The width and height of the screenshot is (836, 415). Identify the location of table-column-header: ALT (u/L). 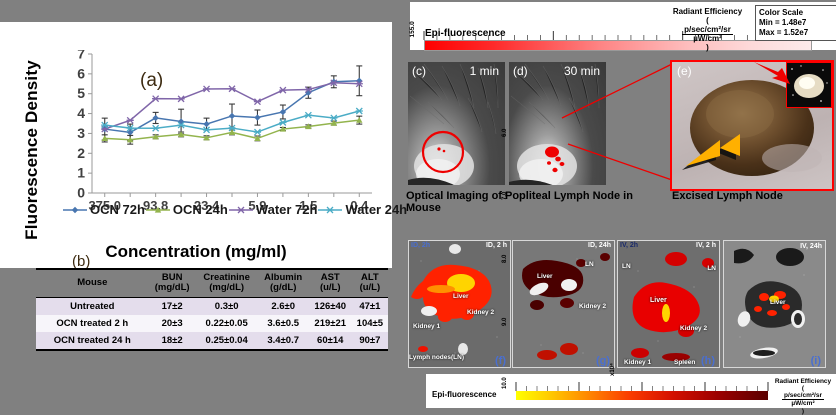
(370, 282).